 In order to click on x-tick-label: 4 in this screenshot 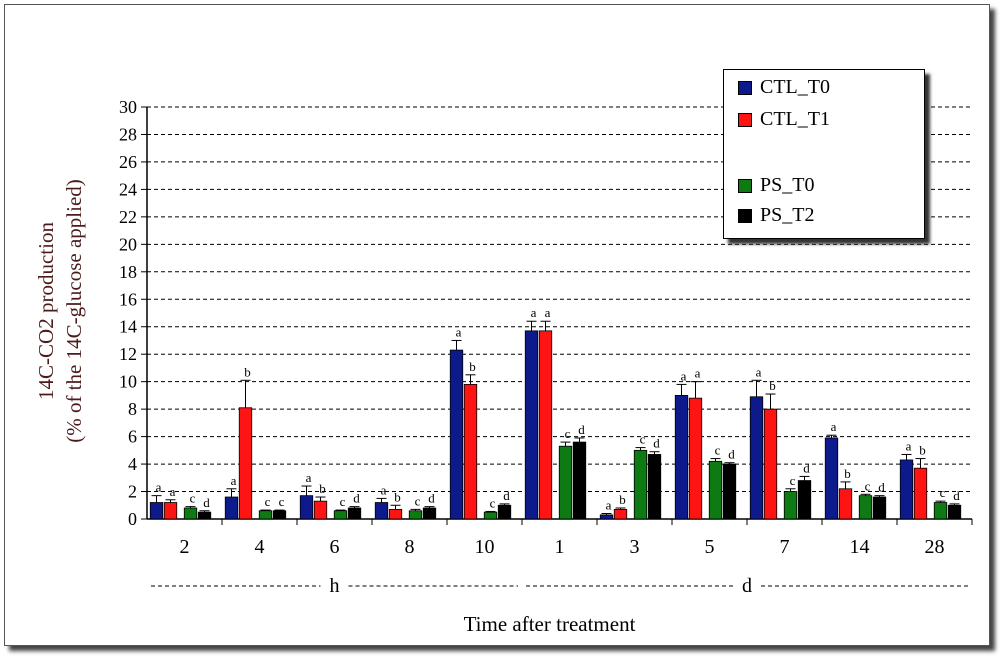, I will do `click(260, 547)`.